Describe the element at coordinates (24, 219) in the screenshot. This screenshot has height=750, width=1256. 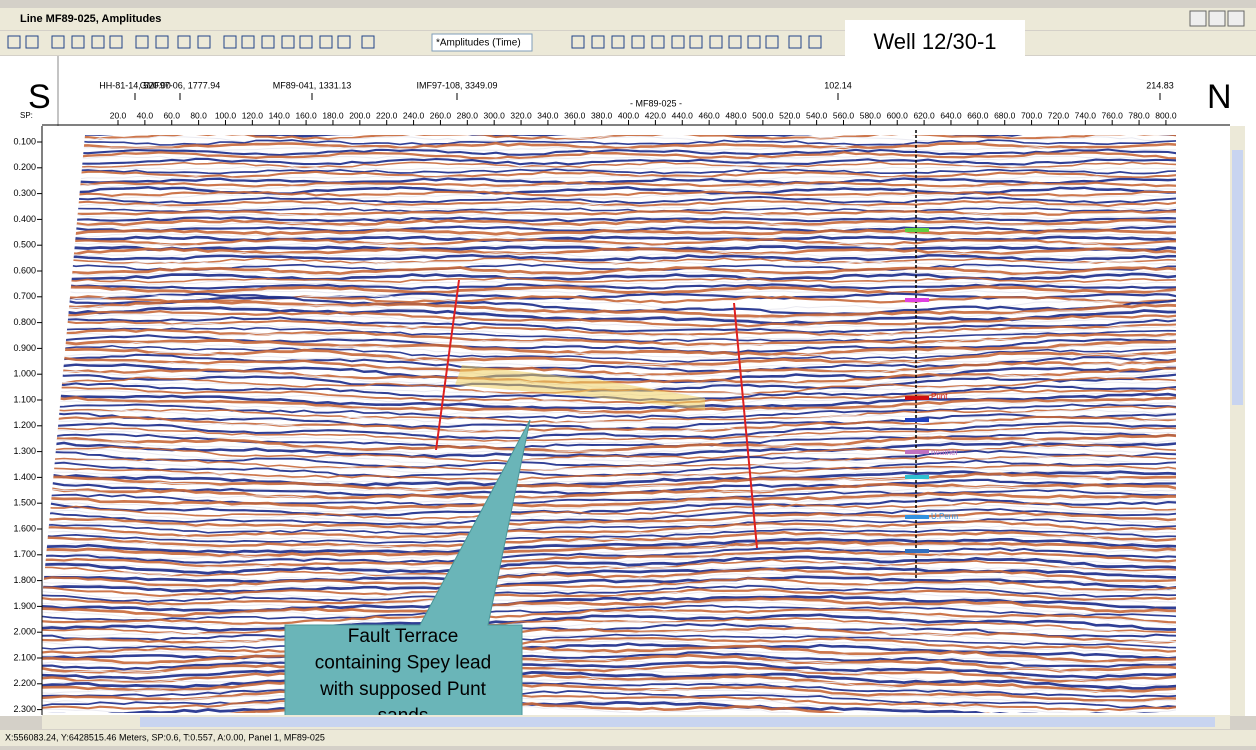
I see `time-tick-label: 0.400` at that location.